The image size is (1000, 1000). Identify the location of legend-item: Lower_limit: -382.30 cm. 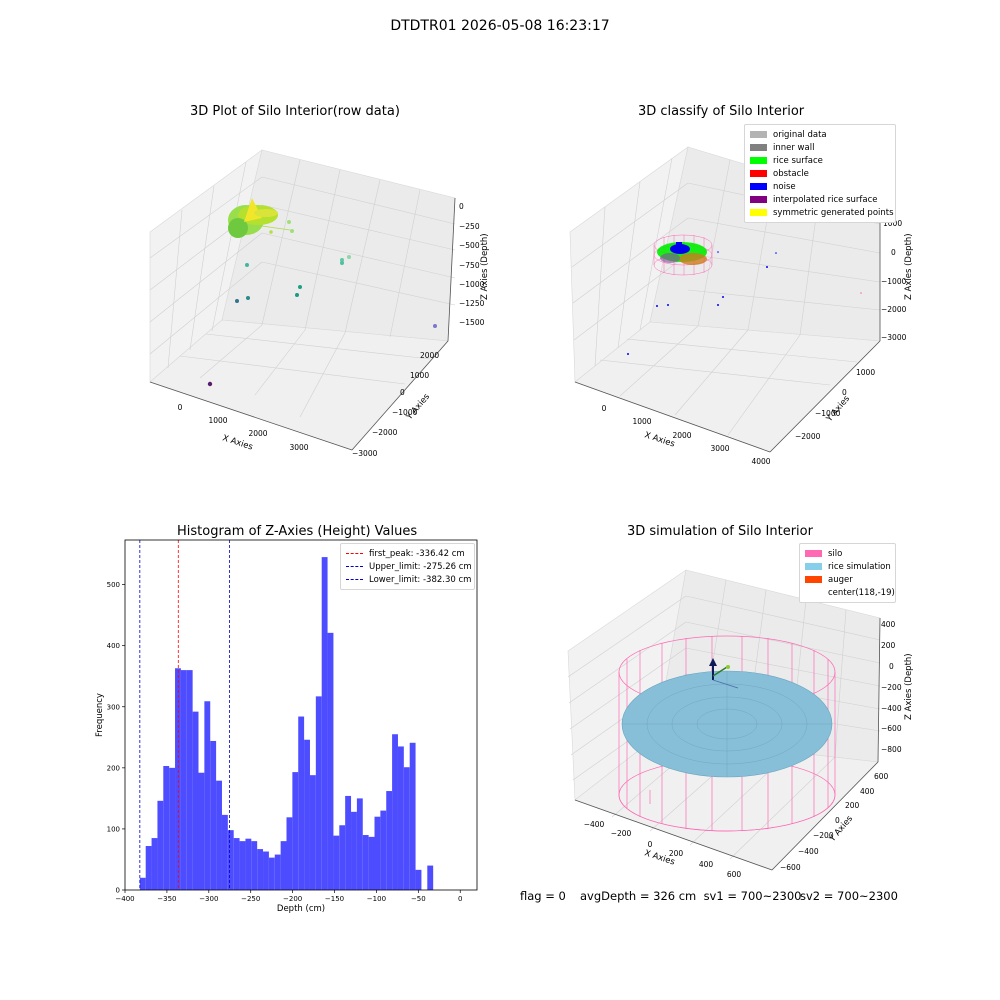
(408, 579).